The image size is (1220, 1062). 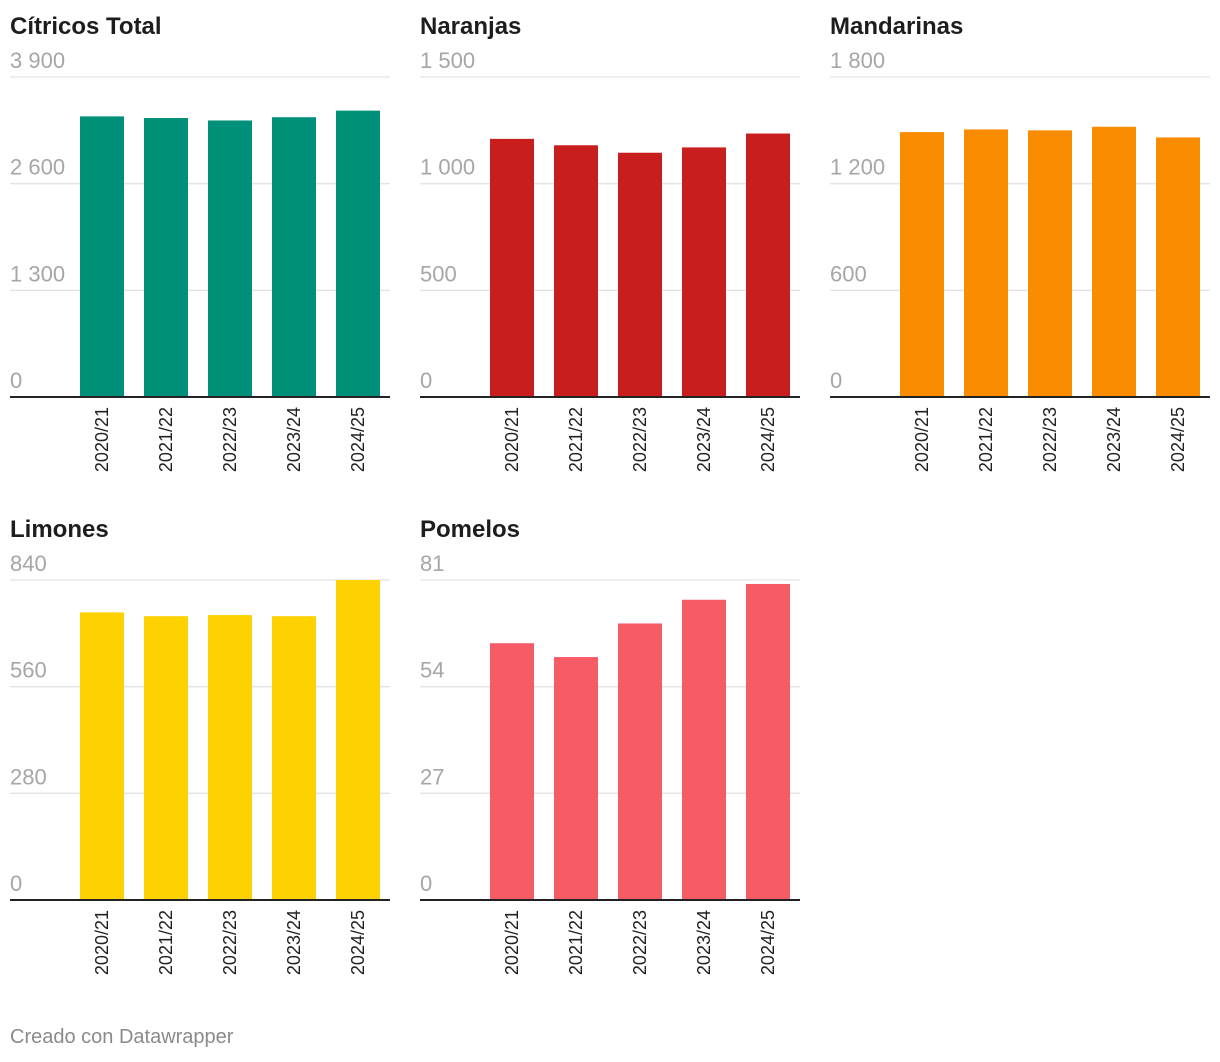 What do you see at coordinates (59, 529) in the screenshot?
I see `panel-title: Limones` at bounding box center [59, 529].